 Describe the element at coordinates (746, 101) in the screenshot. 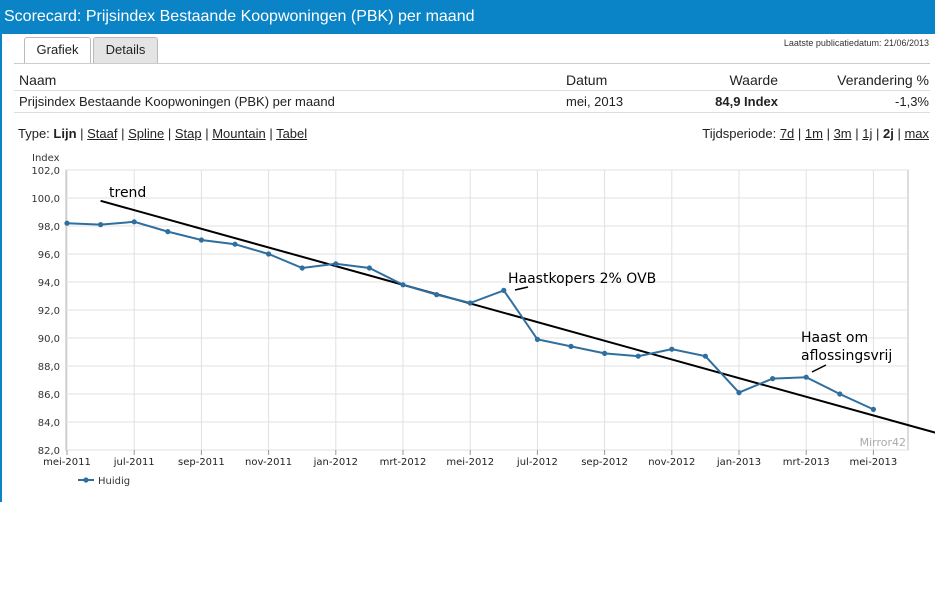

I see `row-waarde: 84,9 Index` at that location.